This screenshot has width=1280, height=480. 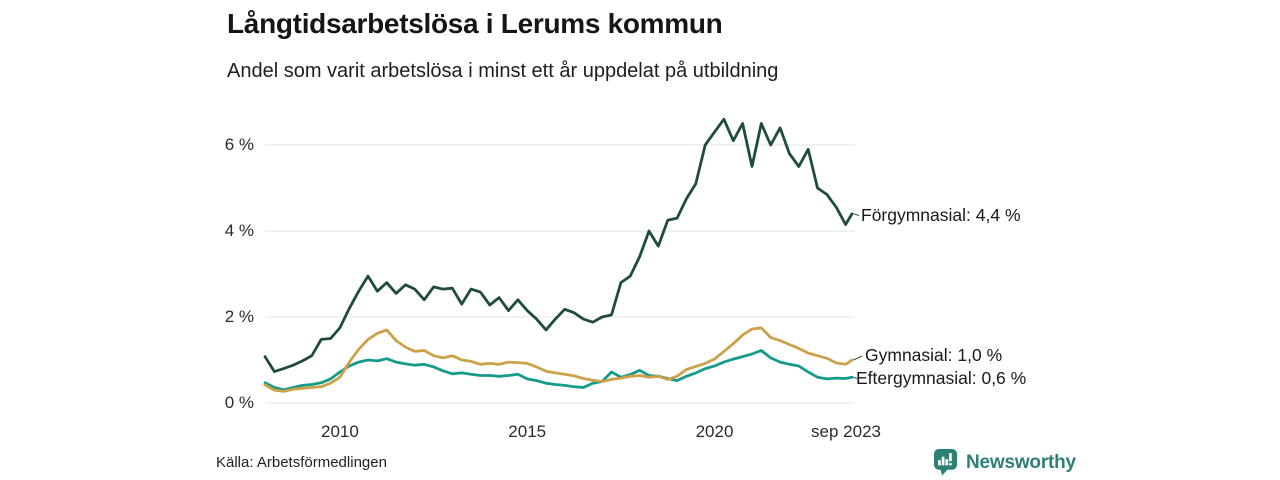 I want to click on y-axis-tick-2: 2 %, so click(x=239, y=316).